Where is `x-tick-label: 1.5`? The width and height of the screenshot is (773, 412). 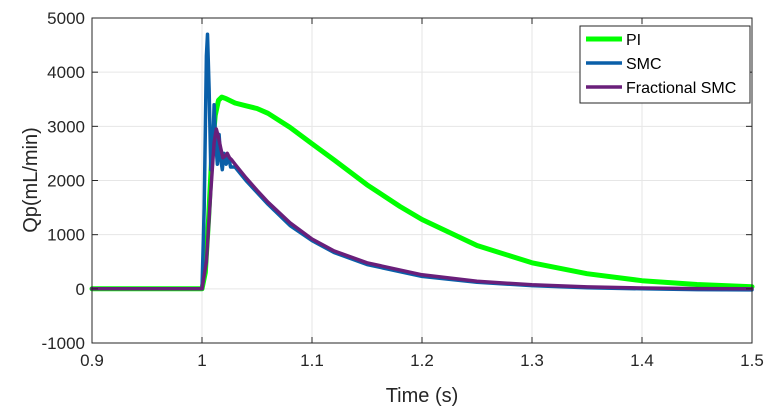
x-tick-label: 1.5 is located at coordinates (752, 360).